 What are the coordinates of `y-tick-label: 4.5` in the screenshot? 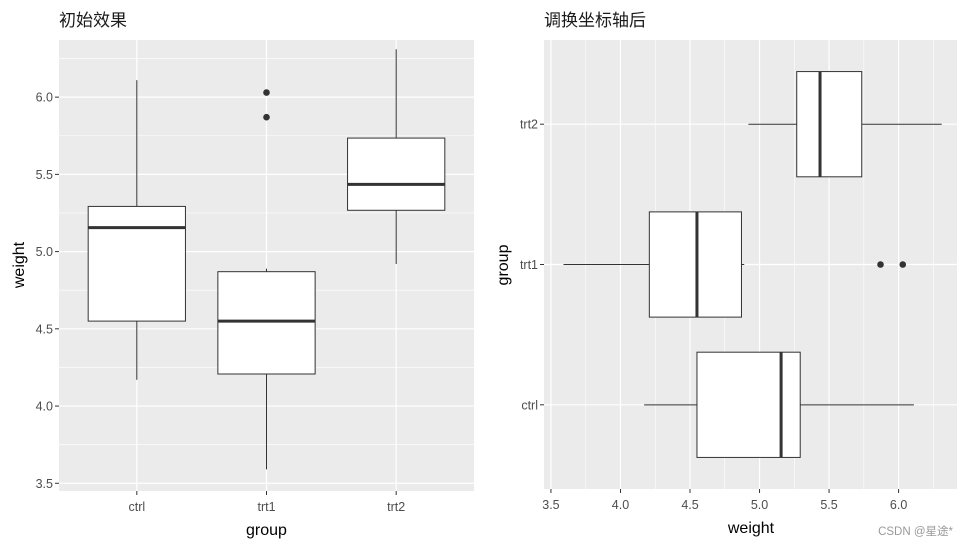 It's located at (44, 329).